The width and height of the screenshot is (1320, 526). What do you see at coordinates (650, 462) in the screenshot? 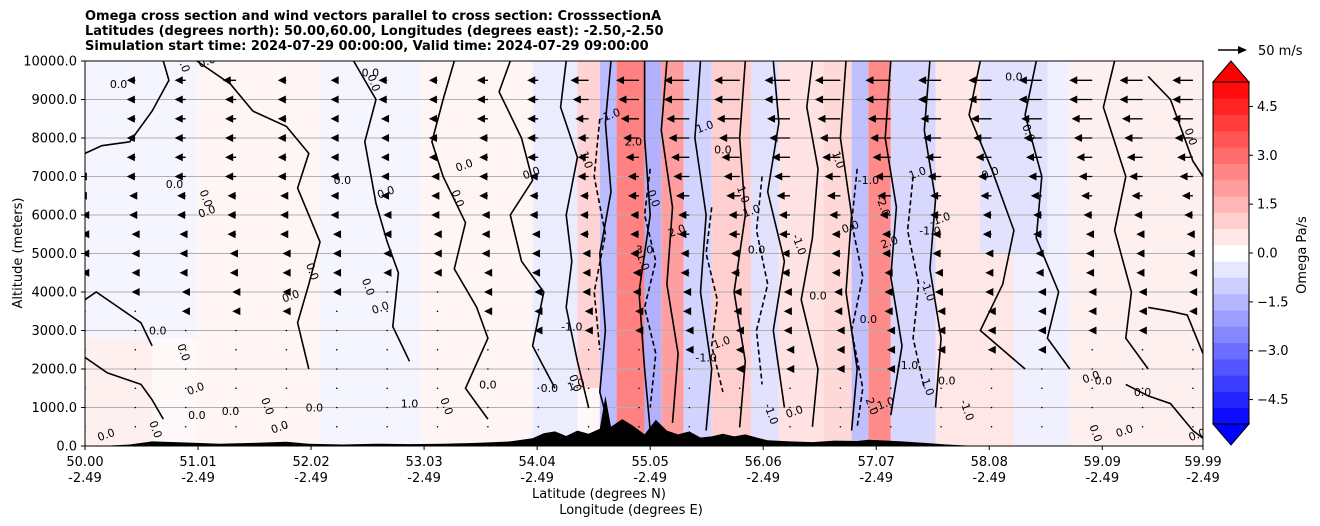
I see `x-tick-lat-label-5: 55.05` at bounding box center [650, 462].